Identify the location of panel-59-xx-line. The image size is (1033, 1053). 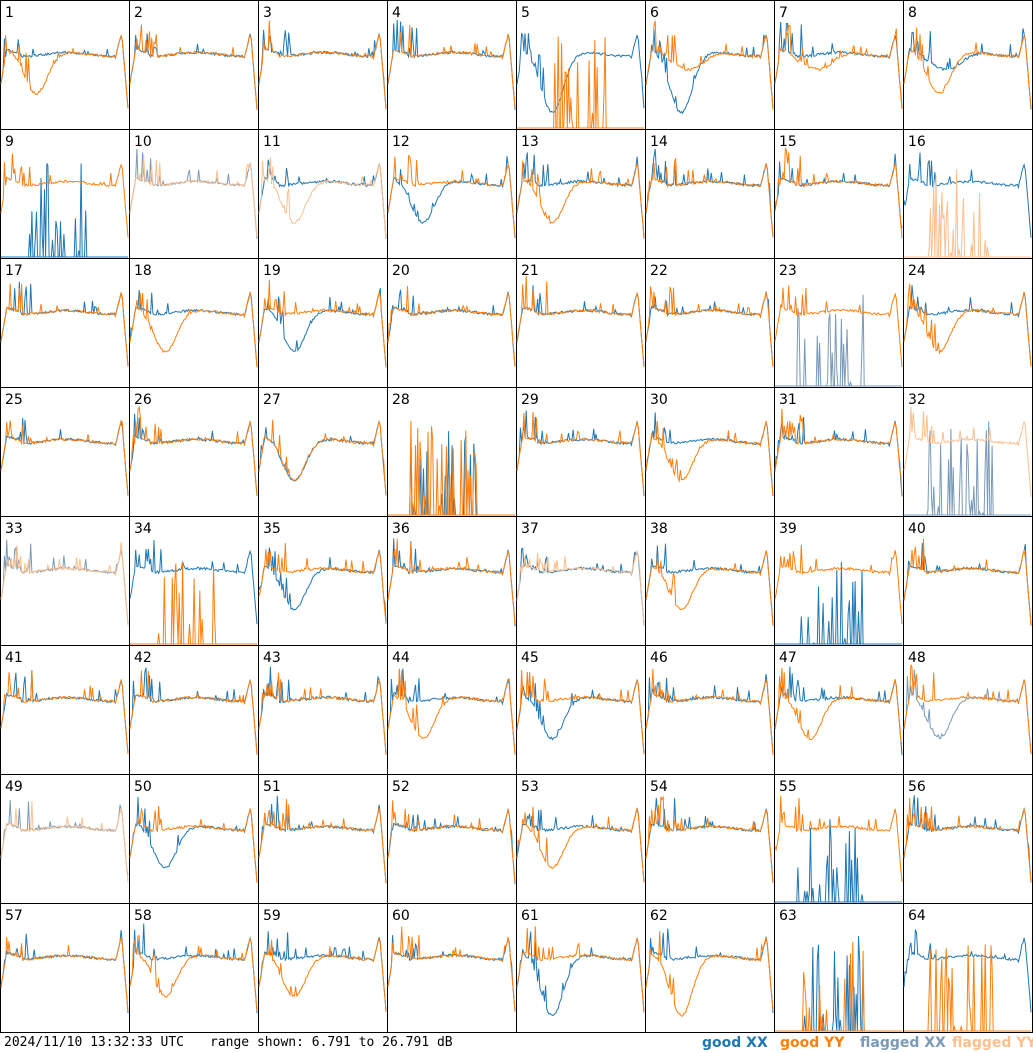
(322, 971).